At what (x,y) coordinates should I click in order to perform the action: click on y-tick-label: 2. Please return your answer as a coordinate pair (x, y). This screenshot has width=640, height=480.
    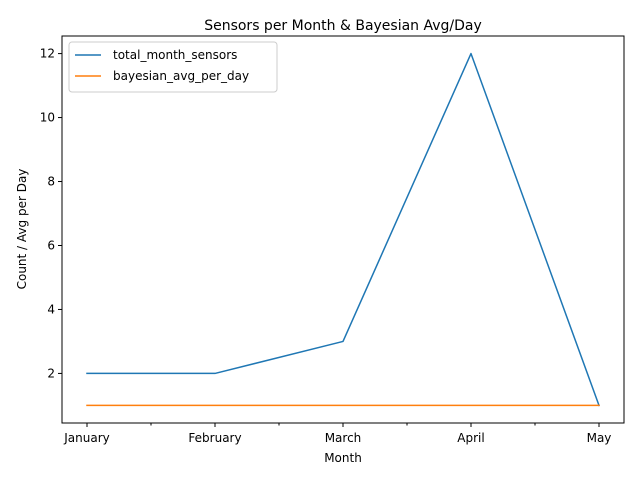
    Looking at the image, I should click on (51, 373).